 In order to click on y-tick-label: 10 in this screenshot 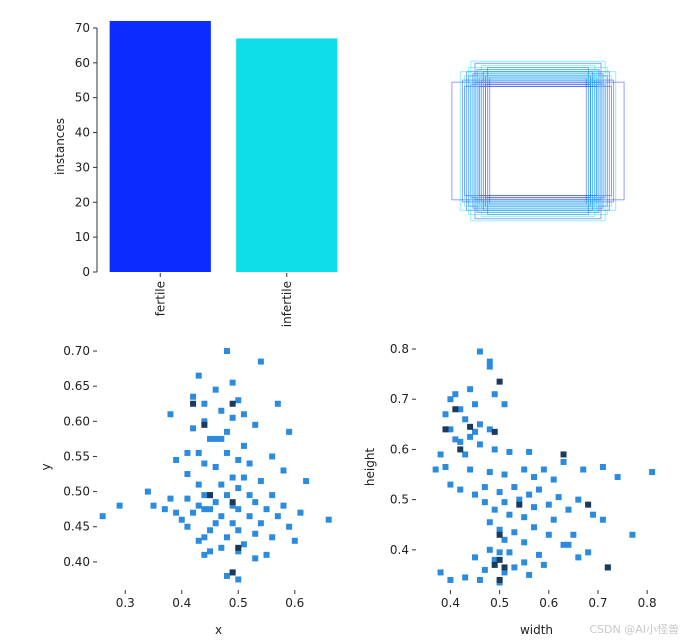, I will do `click(82, 237)`.